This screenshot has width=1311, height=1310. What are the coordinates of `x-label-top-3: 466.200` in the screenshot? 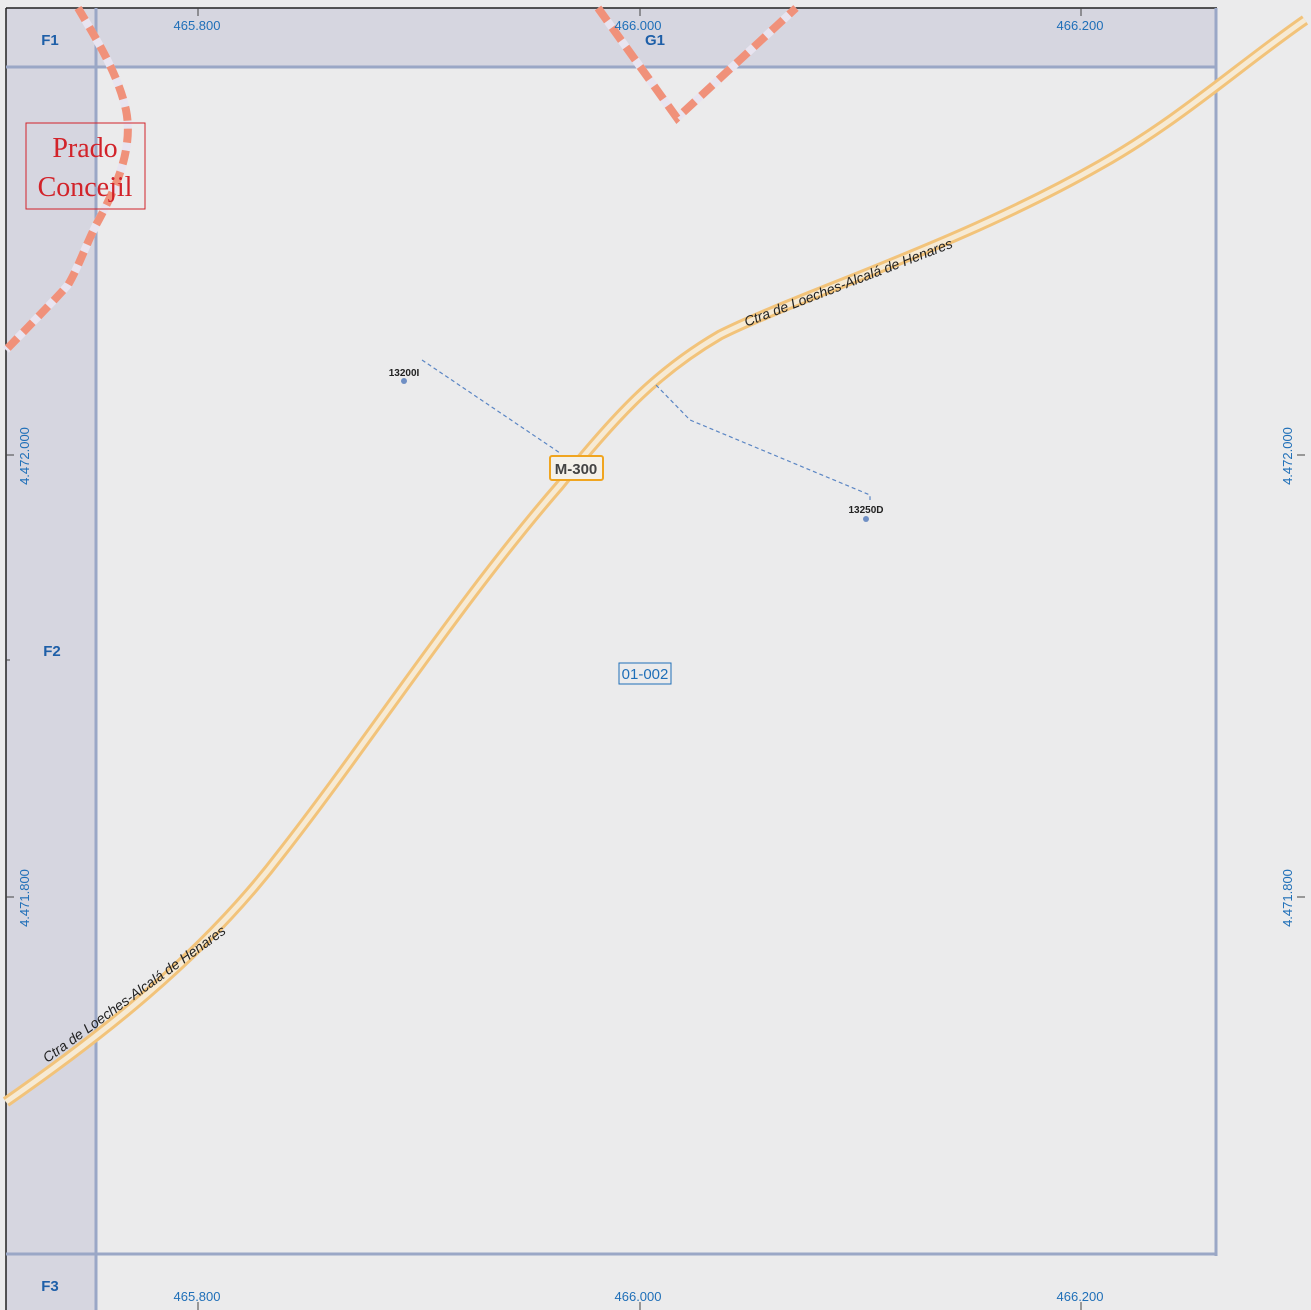 It's located at (1080, 25).